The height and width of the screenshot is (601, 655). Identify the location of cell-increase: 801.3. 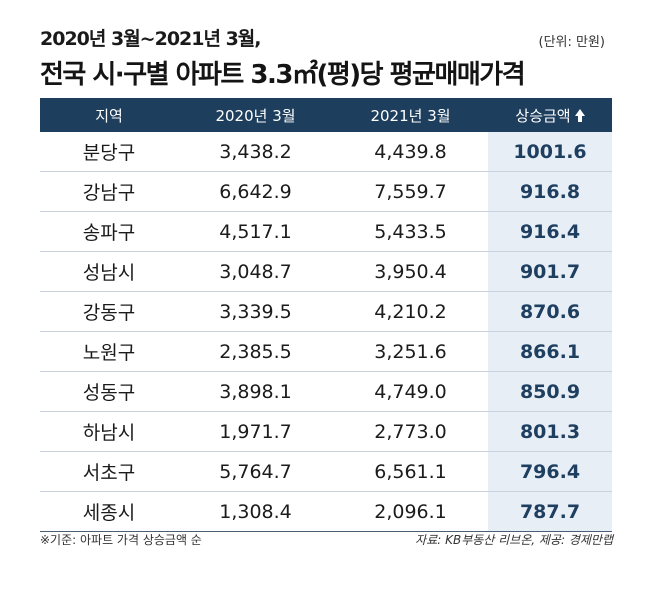
(550, 431).